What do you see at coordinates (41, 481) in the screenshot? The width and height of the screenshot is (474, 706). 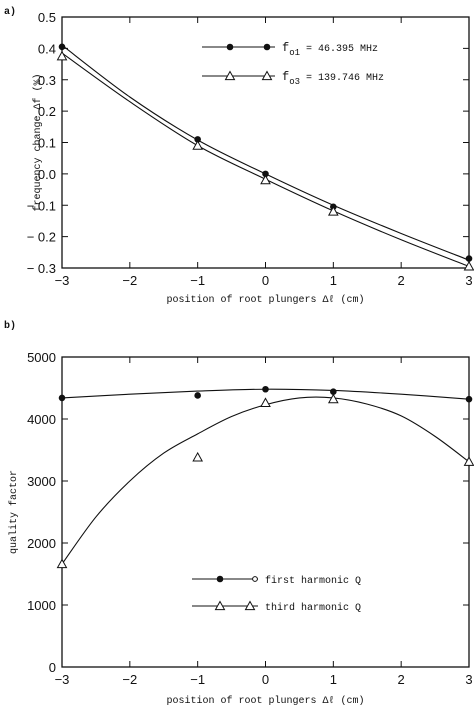 I see `y-tick-label: 3000` at bounding box center [41, 481].